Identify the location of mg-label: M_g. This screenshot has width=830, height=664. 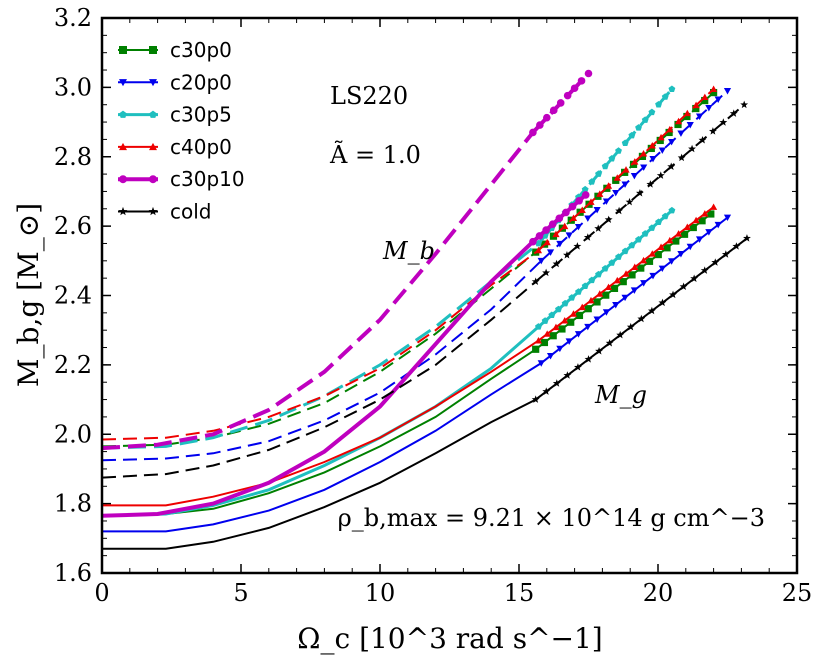
(620, 395).